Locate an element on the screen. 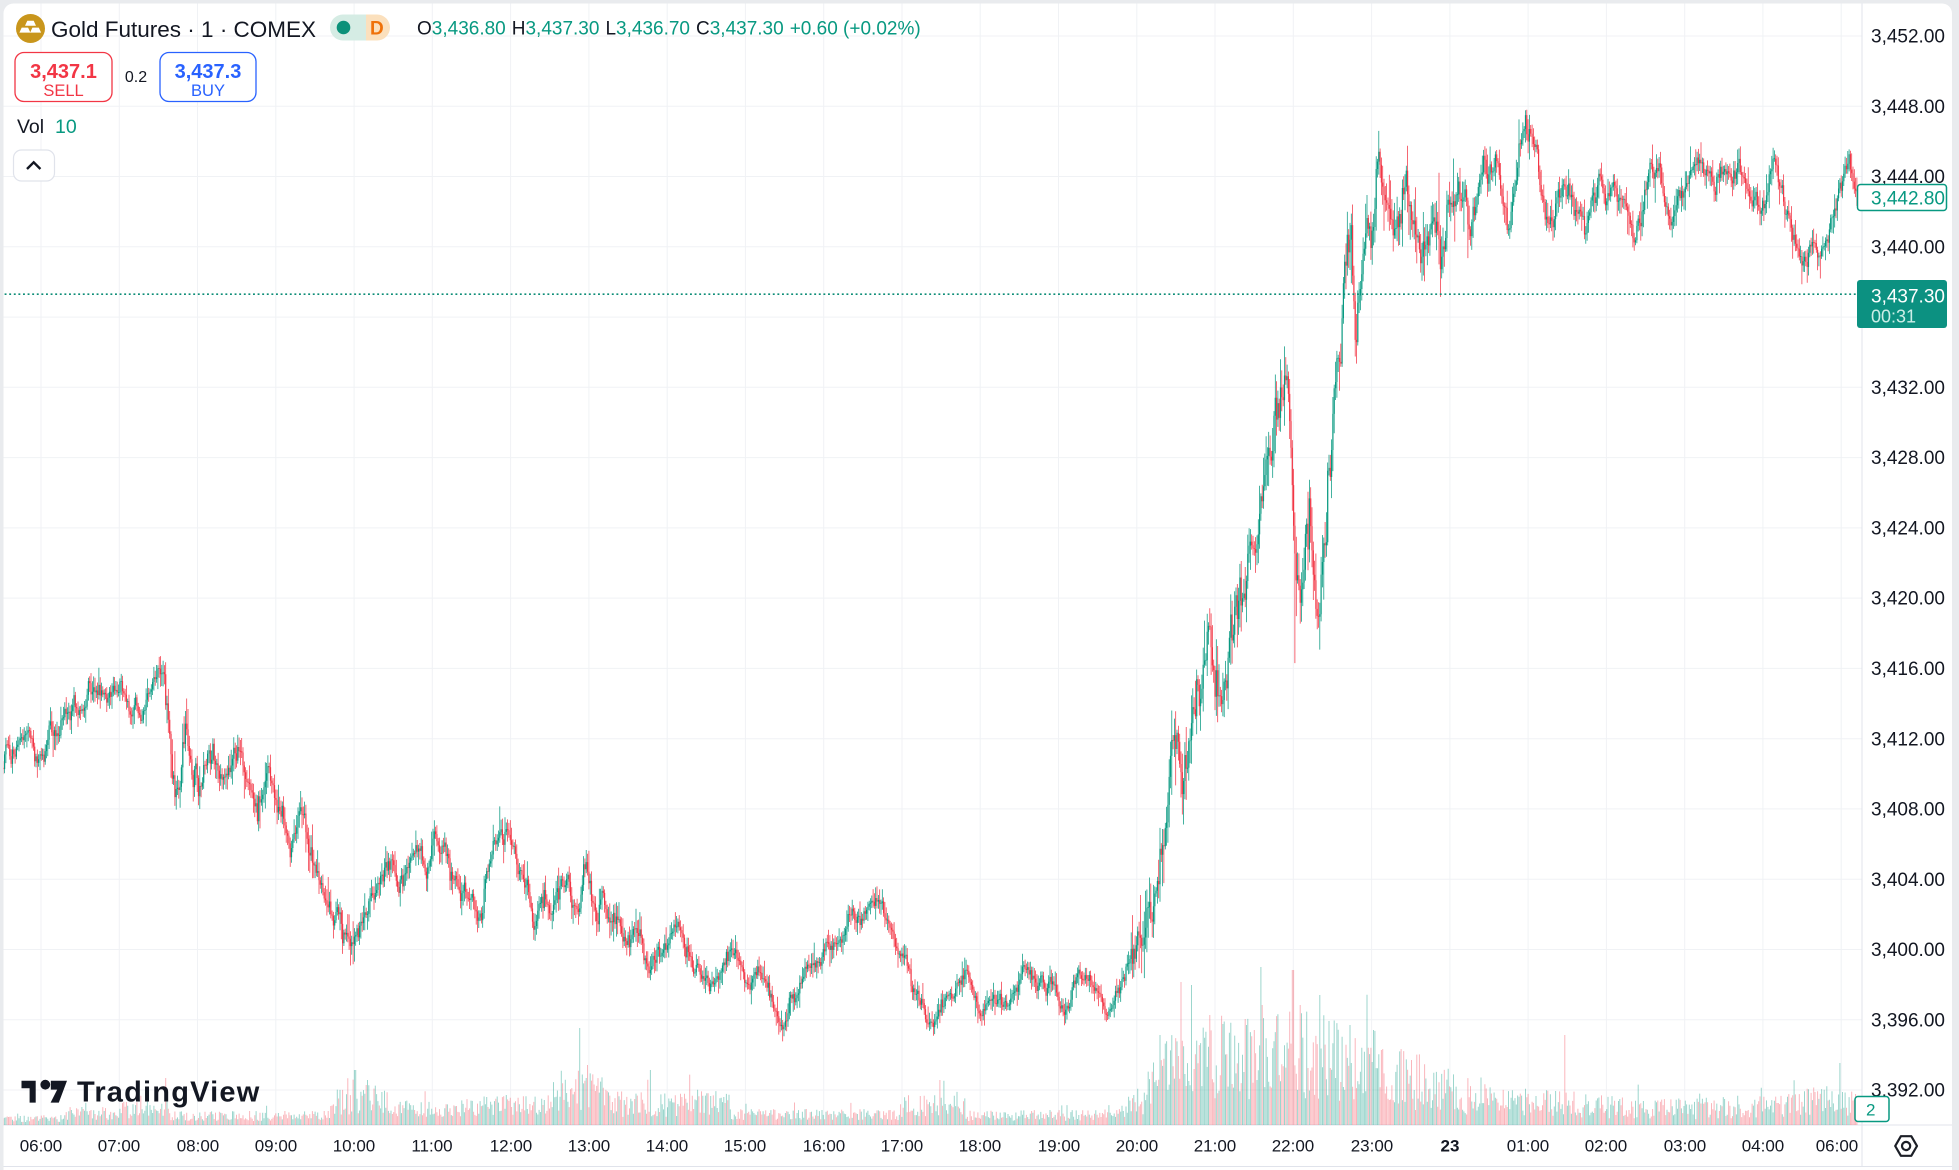 The image size is (1959, 1170). svg-text: 09:00 is located at coordinates (276, 1146).